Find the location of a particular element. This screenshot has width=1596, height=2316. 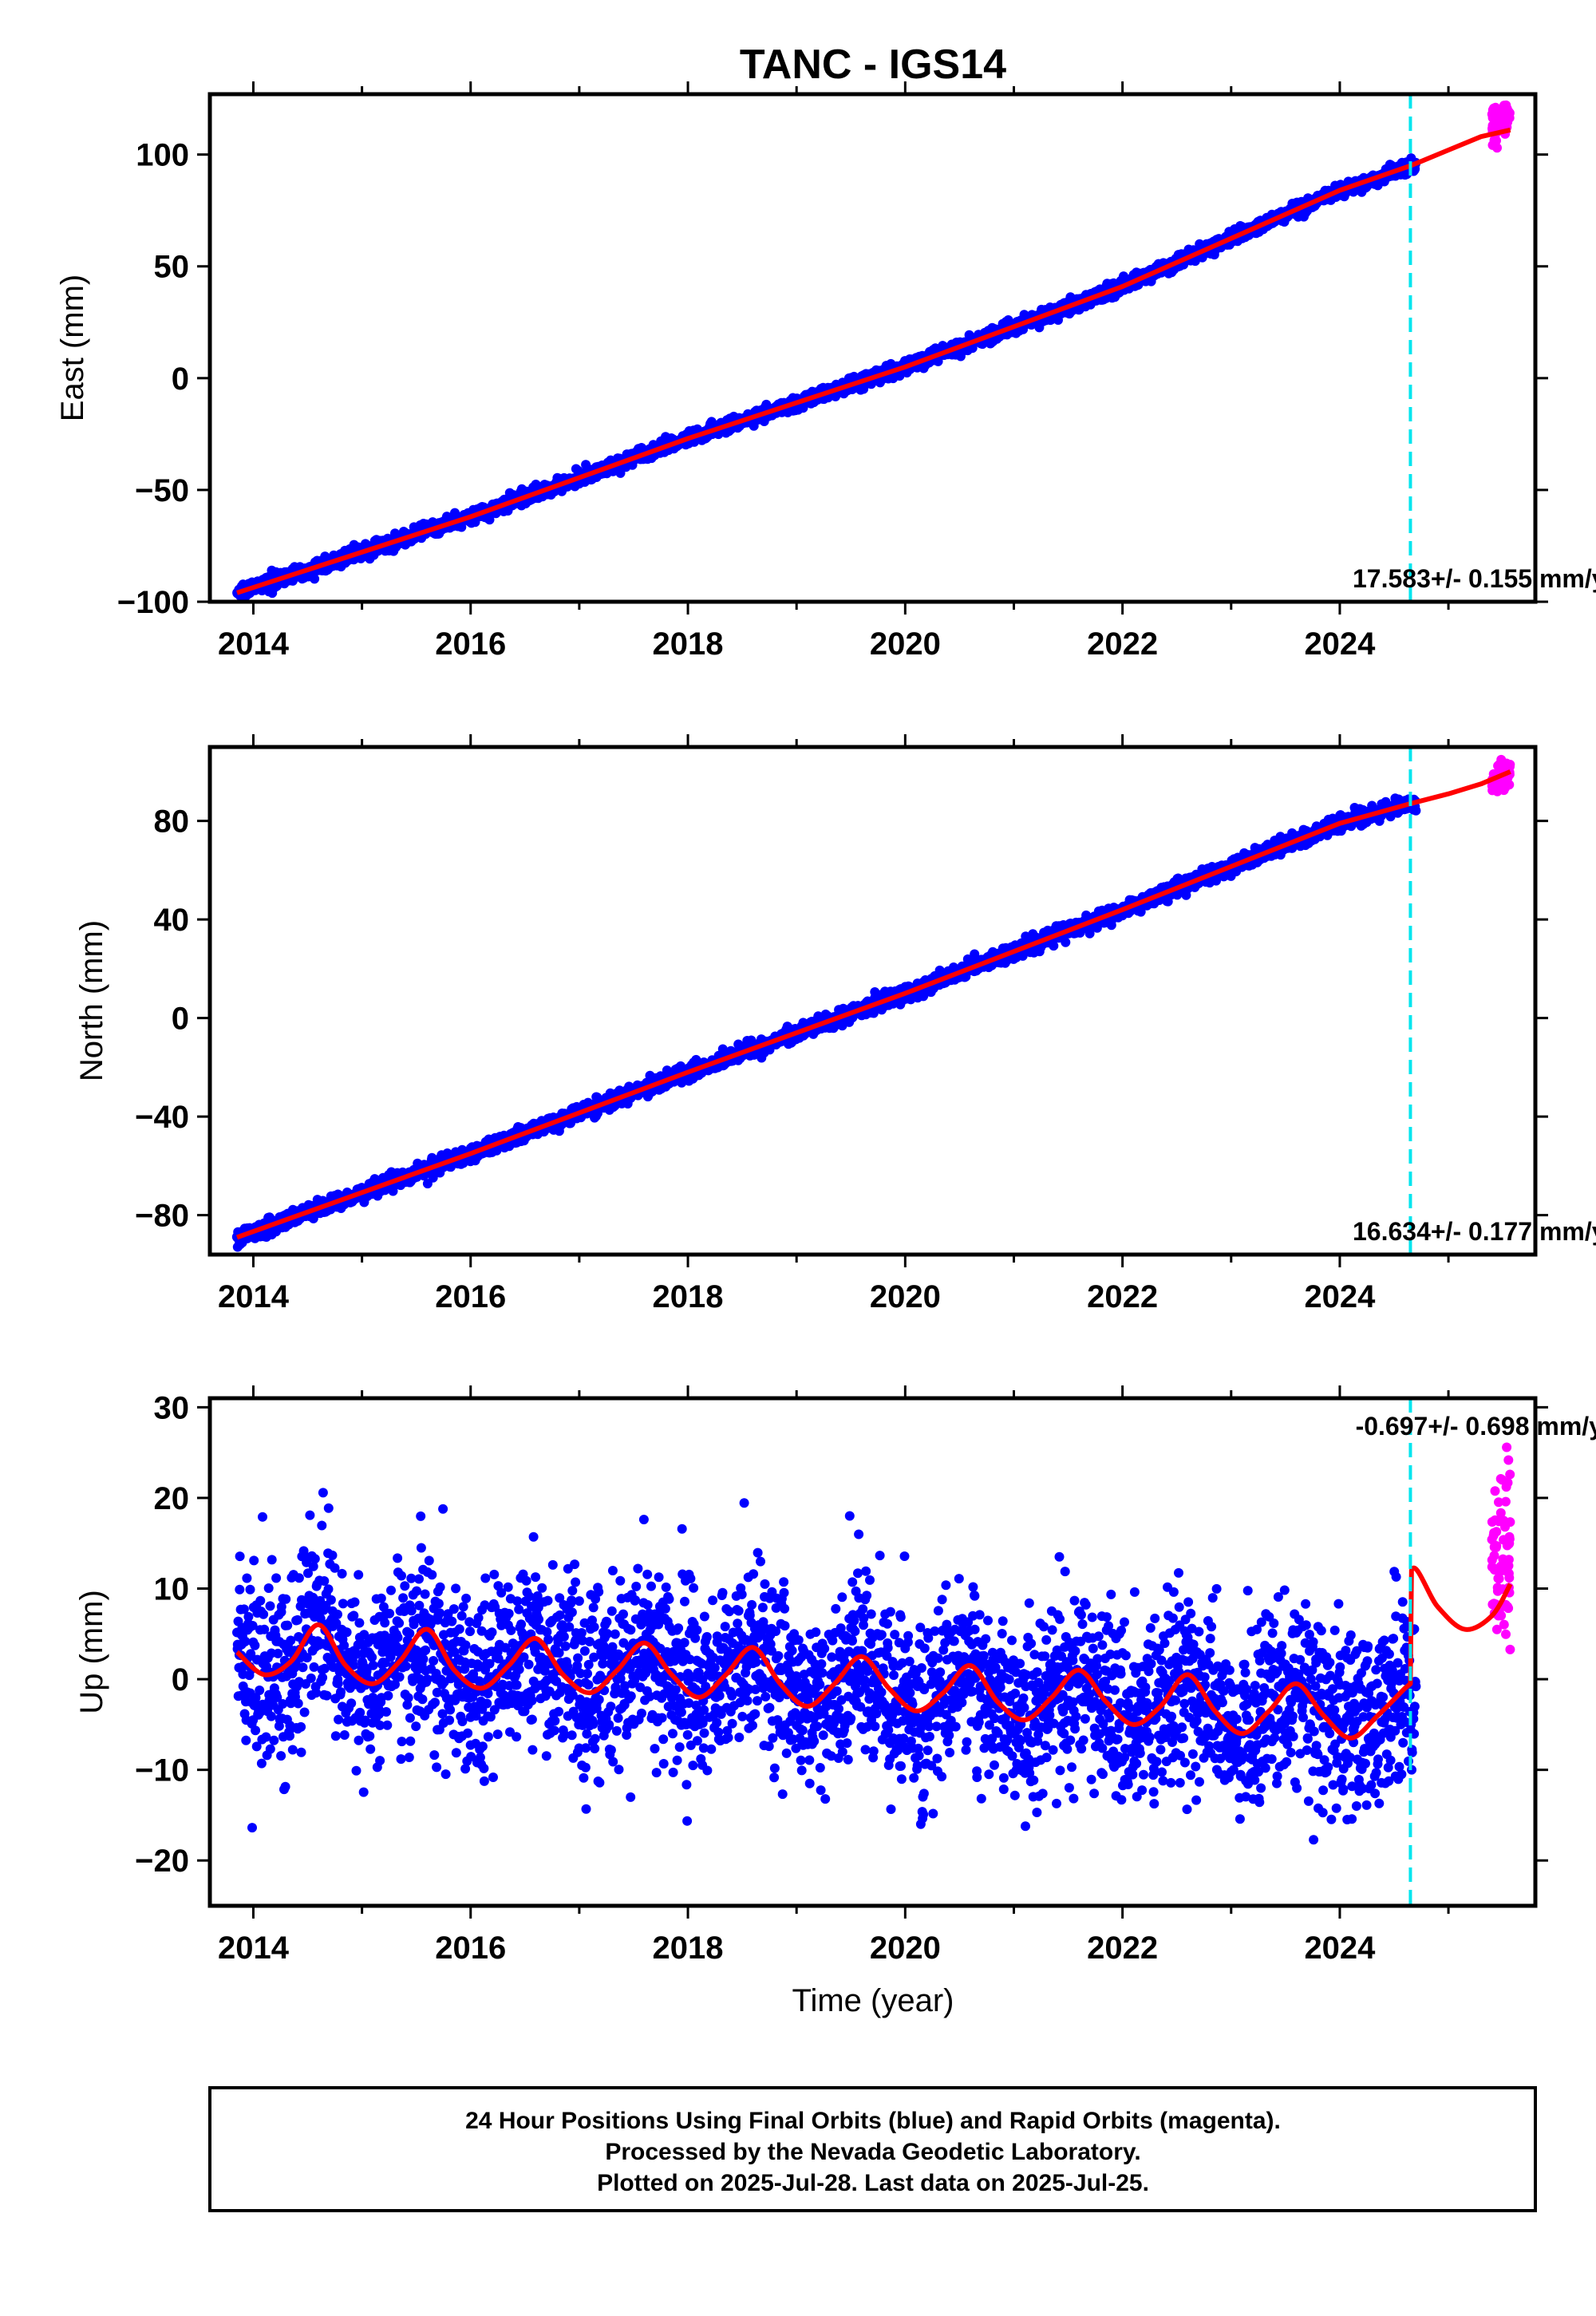

y-tick-label: 50 is located at coordinates (172, 267).